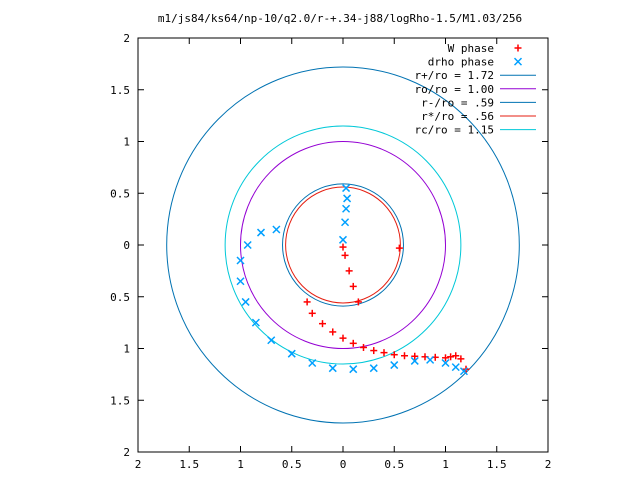 Image resolution: width=640 pixels, height=480 pixels. I want to click on legend-label: rc/ro = 1.15, so click(454, 130).